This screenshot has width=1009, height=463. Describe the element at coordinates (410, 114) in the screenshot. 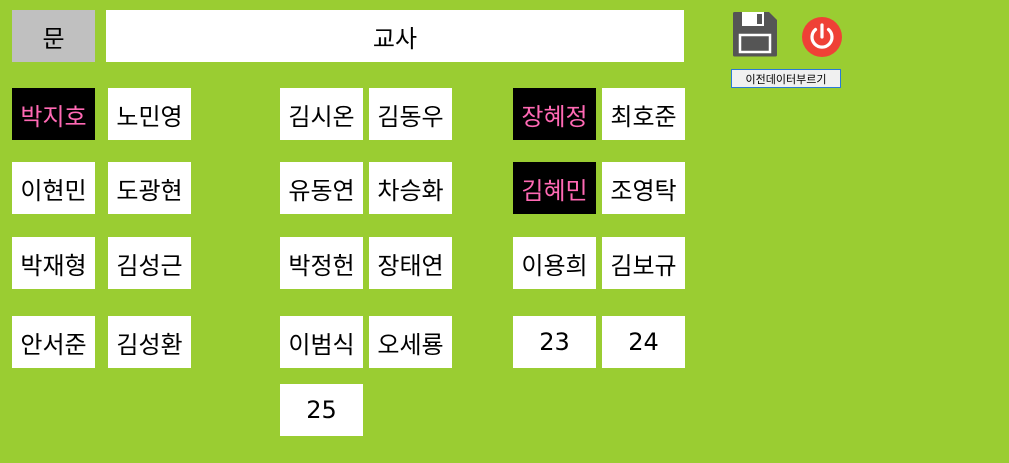

I see `seat-4: 김동우` at that location.